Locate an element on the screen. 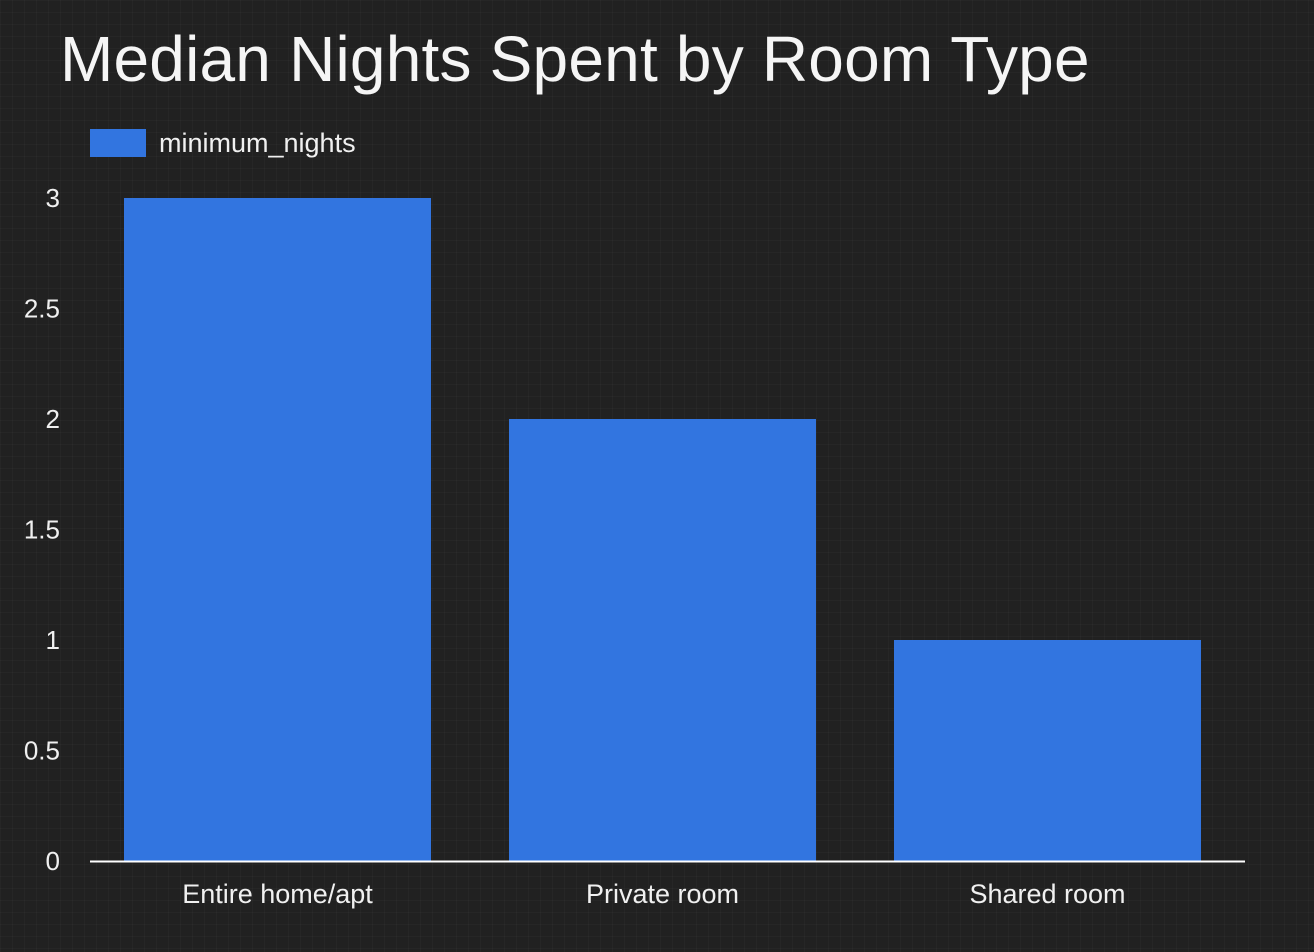 Image resolution: width=1314 pixels, height=952 pixels. y-tick-label: 3 is located at coordinates (53, 198).